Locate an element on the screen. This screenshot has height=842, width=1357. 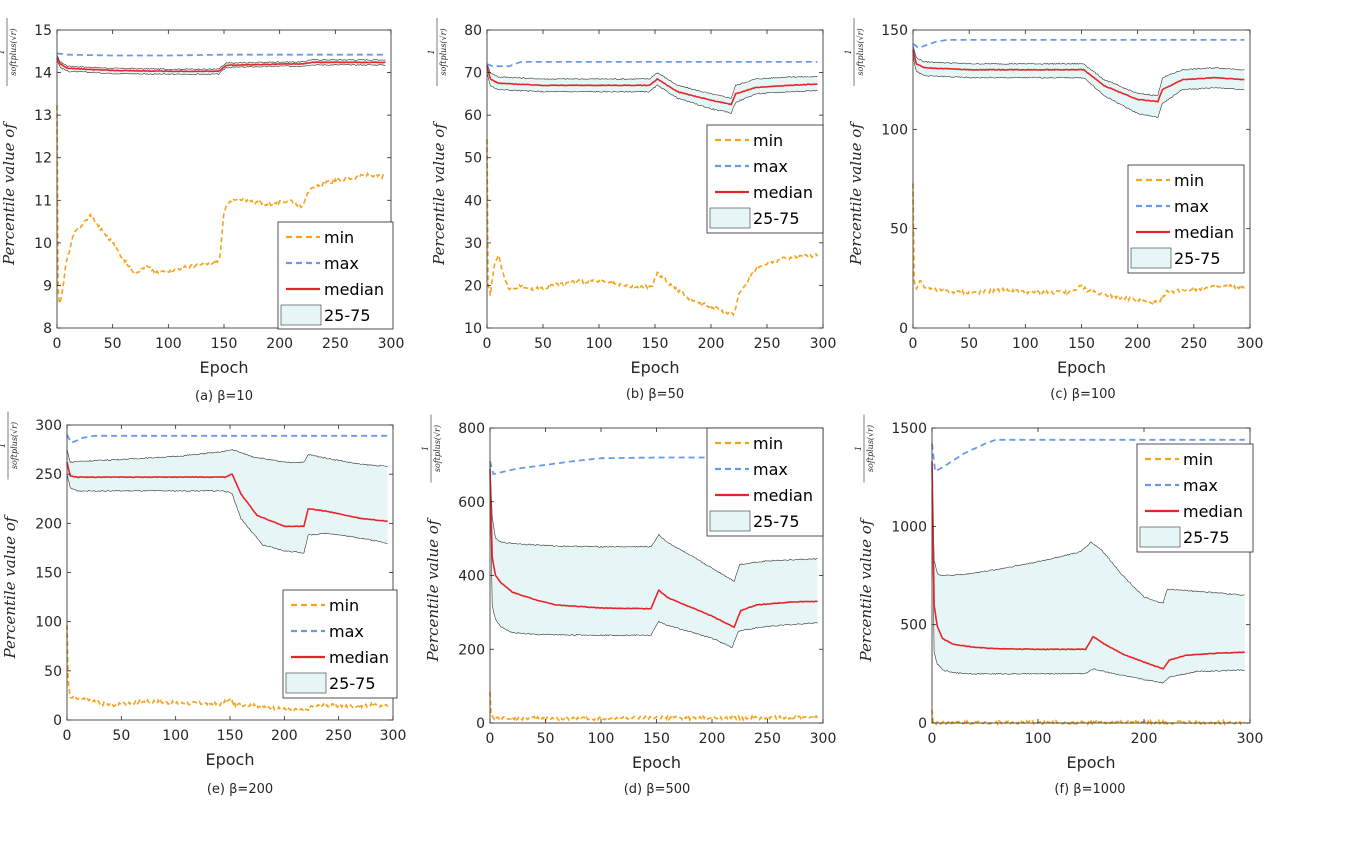
y-tick-label: 200 is located at coordinates (471, 650).